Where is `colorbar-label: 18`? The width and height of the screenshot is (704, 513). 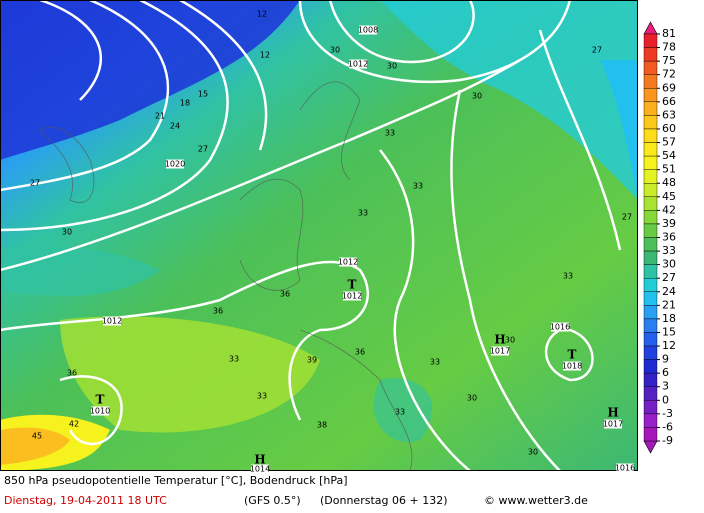 colorbar-label: 18 is located at coordinates (669, 318).